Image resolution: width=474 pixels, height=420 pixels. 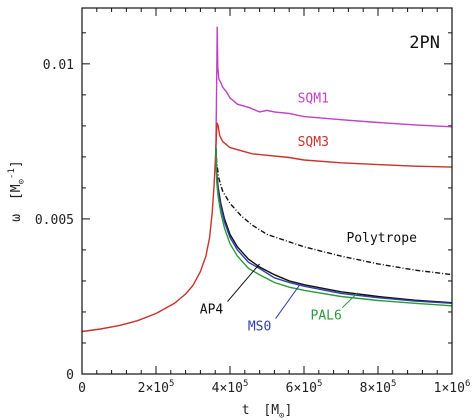 What do you see at coordinates (274, 387) in the screenshot?
I see `x-tick-labels: 0 2×10⁵ 4×10⁵ 6×10⁵ 8×10⁵ 1×10⁶` at bounding box center [274, 387].